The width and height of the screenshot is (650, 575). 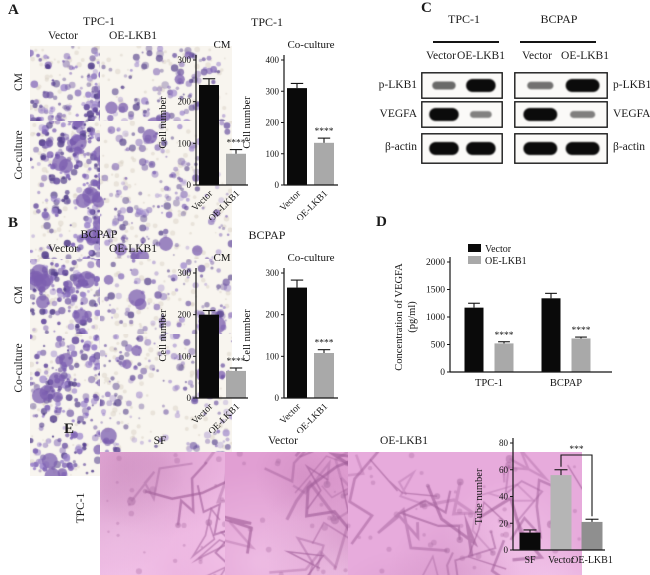 I want to click on panel-e-col-vector: Vector, so click(x=282, y=441).